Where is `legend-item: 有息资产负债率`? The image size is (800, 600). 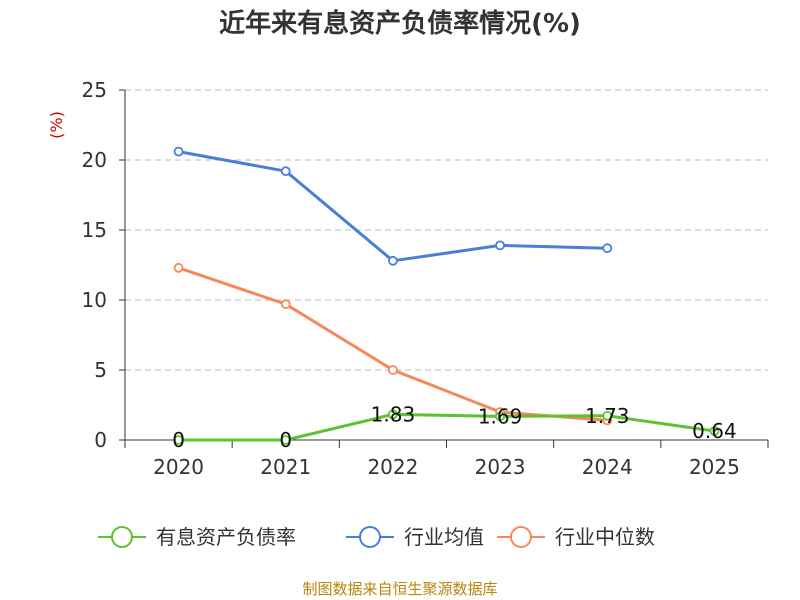 legend-item: 有息资产负债率 is located at coordinates (197, 537).